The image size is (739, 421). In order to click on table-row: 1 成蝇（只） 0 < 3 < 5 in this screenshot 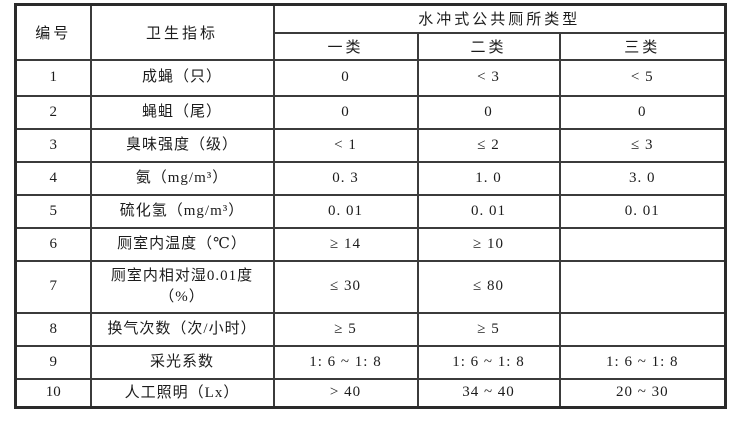, I will do `click(370, 77)`.